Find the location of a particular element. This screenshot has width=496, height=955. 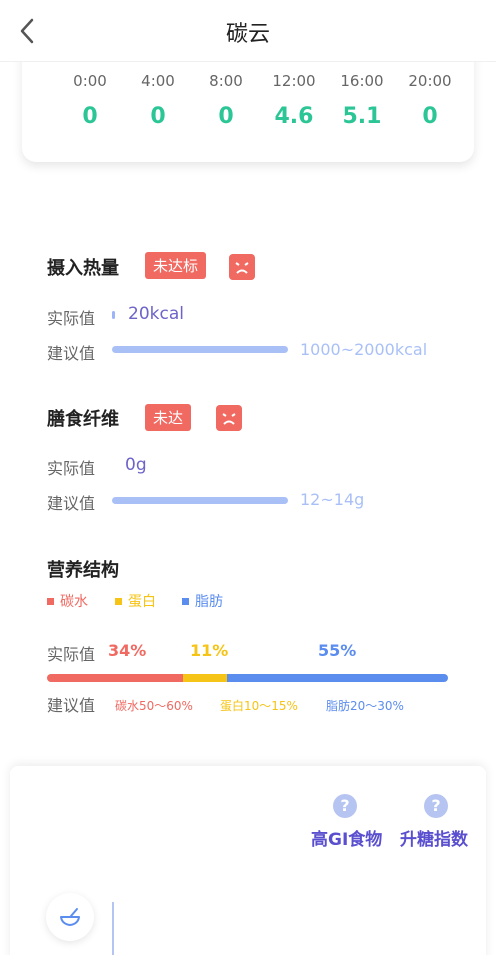

legend-label: 脂肪 is located at coordinates (209, 602).